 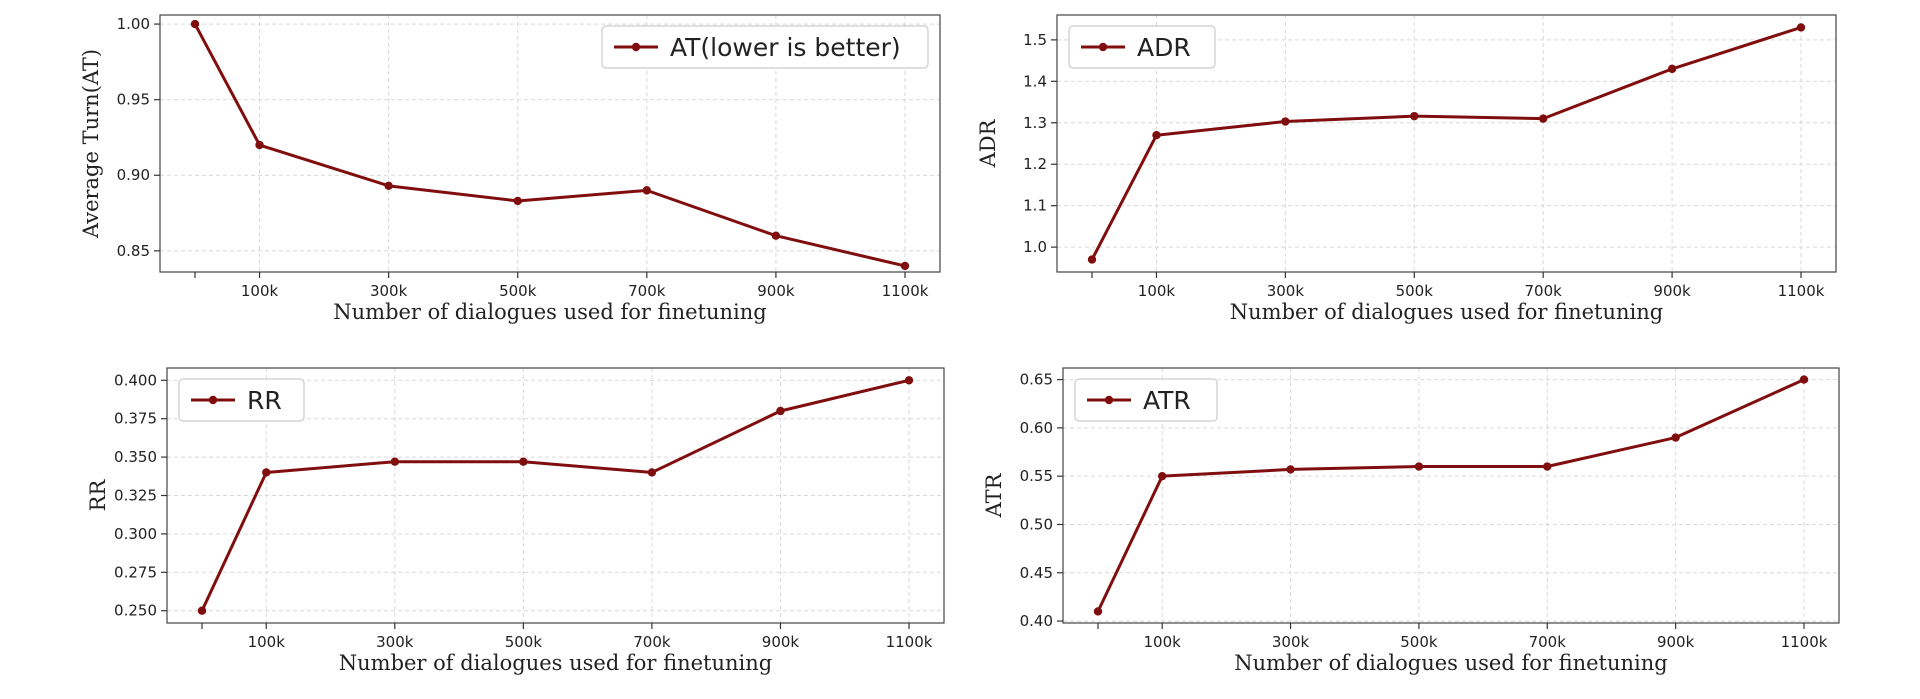 What do you see at coordinates (264, 400) in the screenshot?
I see `legend-label: RR` at bounding box center [264, 400].